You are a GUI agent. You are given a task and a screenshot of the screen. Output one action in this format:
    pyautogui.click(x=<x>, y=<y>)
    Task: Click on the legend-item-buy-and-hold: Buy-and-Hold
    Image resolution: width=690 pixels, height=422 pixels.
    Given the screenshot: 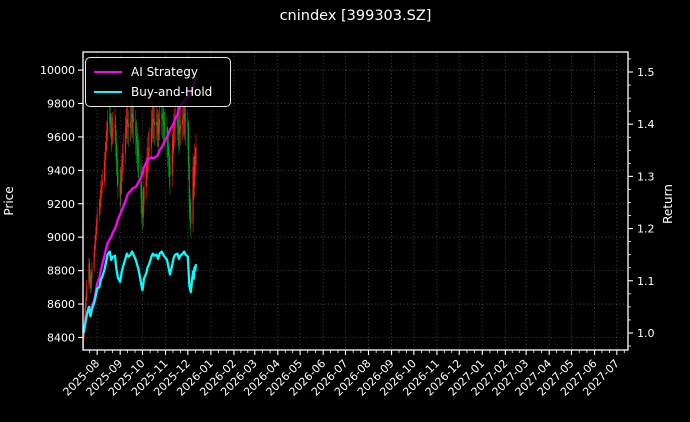 What is the action you would take?
    pyautogui.click(x=158, y=92)
    